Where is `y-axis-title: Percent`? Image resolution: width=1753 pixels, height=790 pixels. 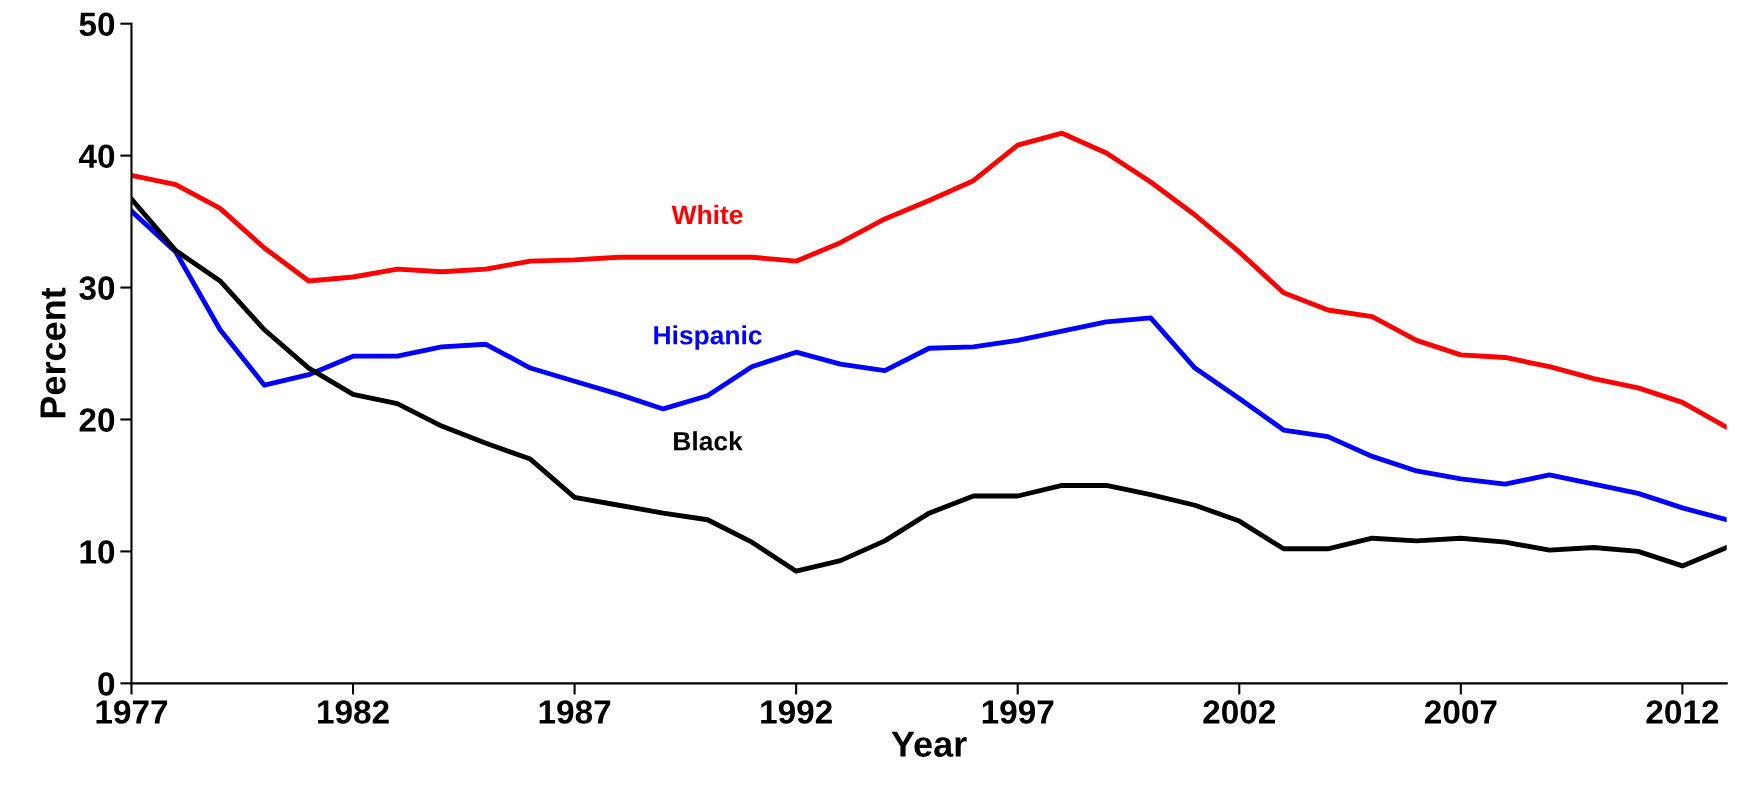 y-axis-title: Percent is located at coordinates (53, 352).